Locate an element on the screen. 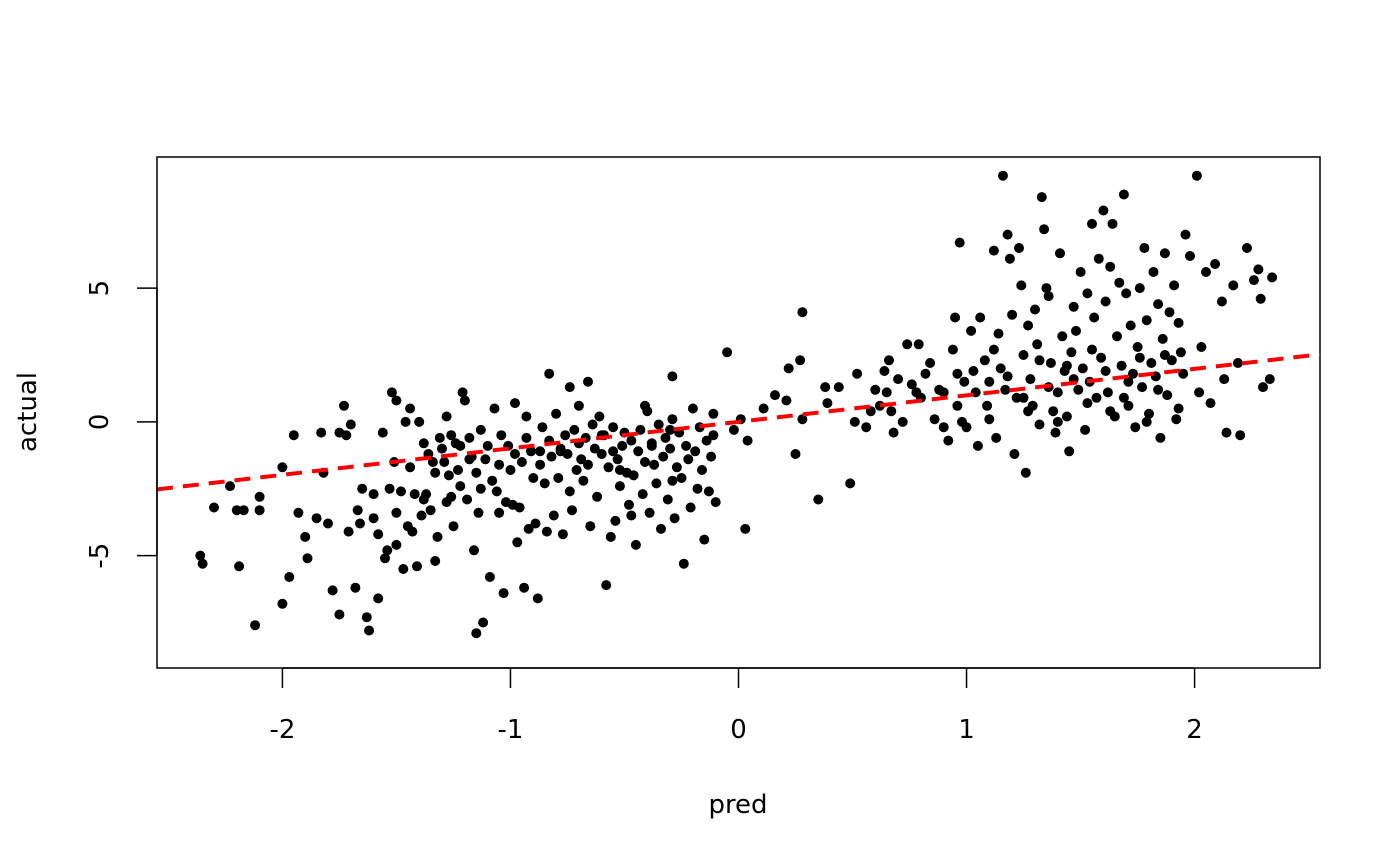  y-axis-label: actual is located at coordinates (28, 412).